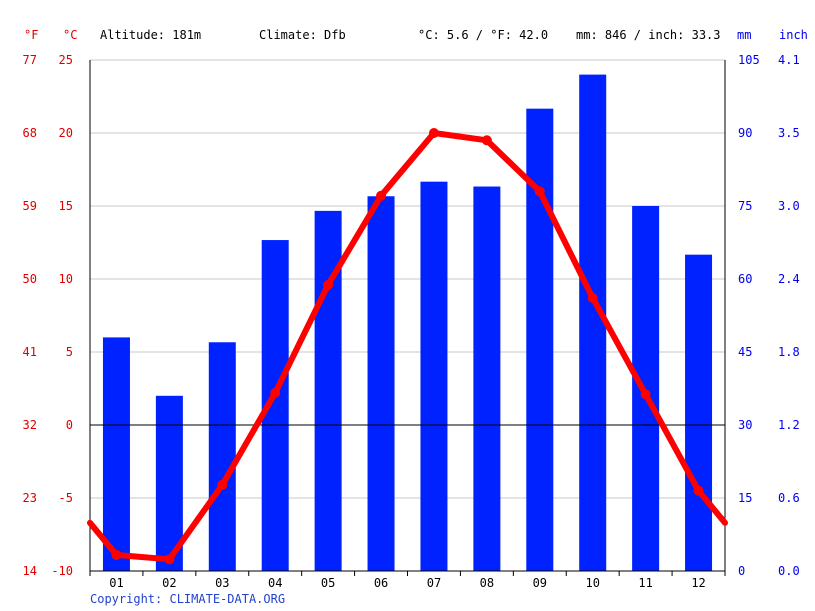 The height and width of the screenshot is (611, 815). What do you see at coordinates (30, 498) in the screenshot?
I see `tick-label-fahrenheit: 23` at bounding box center [30, 498].